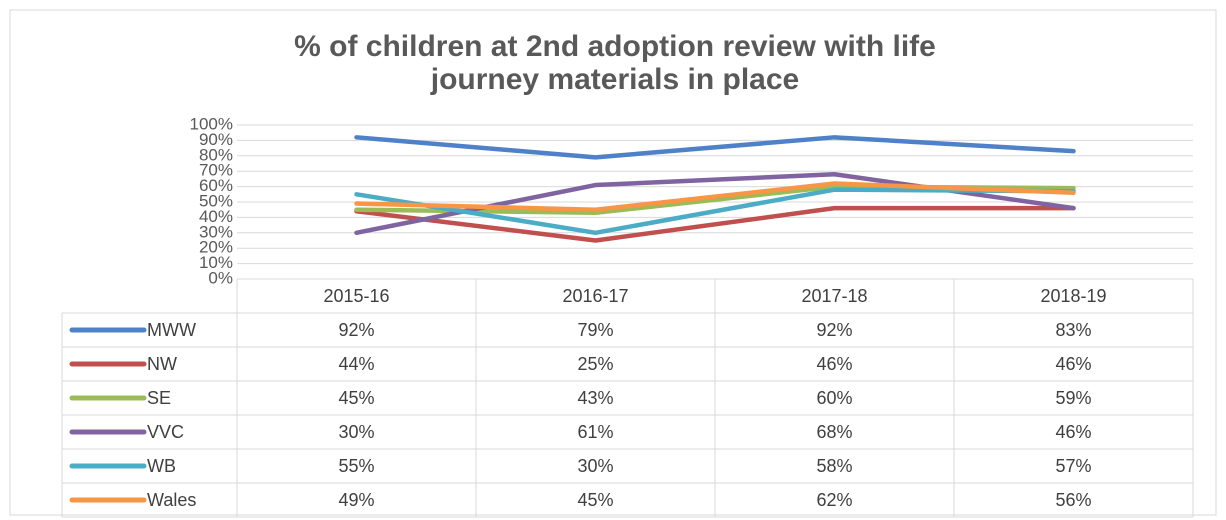  Describe the element at coordinates (595, 364) in the screenshot. I see `table-value: 25%` at that location.